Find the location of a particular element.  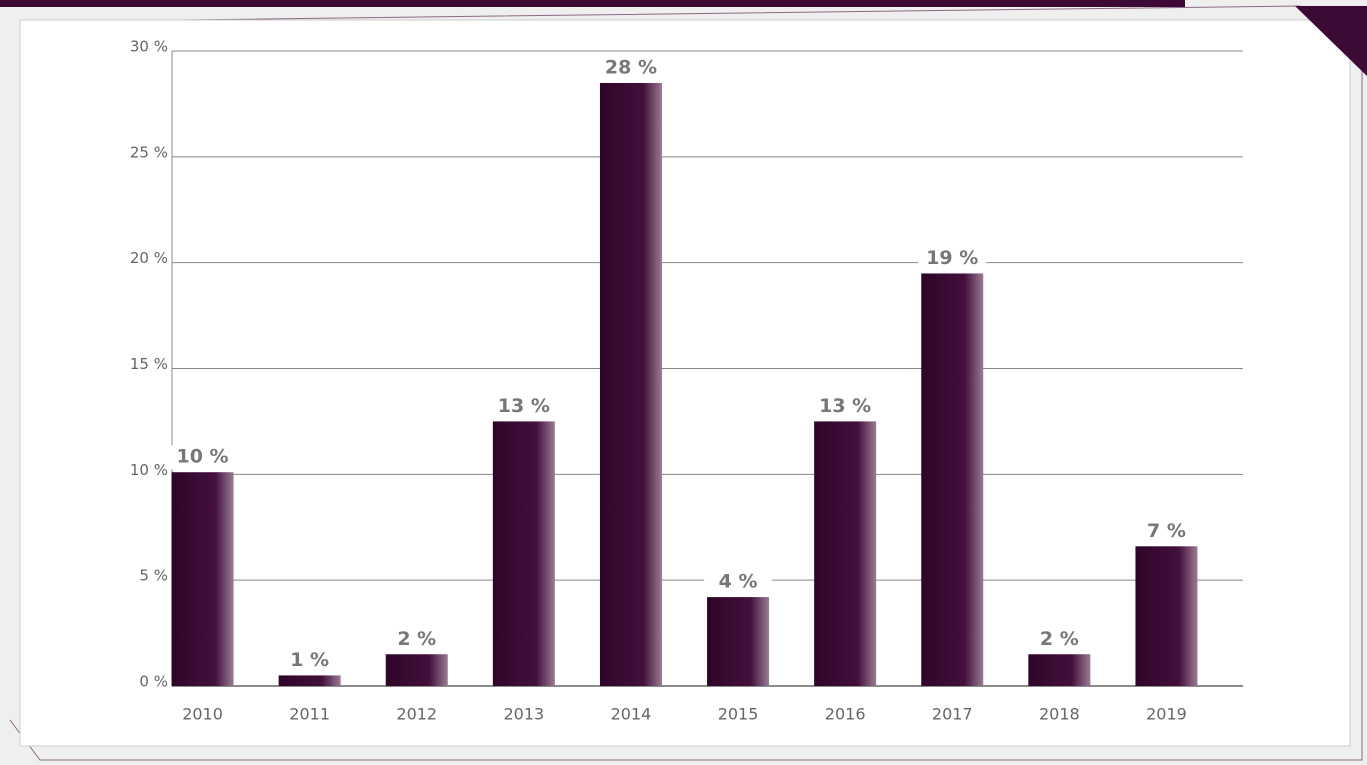

y-tick-label: 10 % is located at coordinates (149, 470).